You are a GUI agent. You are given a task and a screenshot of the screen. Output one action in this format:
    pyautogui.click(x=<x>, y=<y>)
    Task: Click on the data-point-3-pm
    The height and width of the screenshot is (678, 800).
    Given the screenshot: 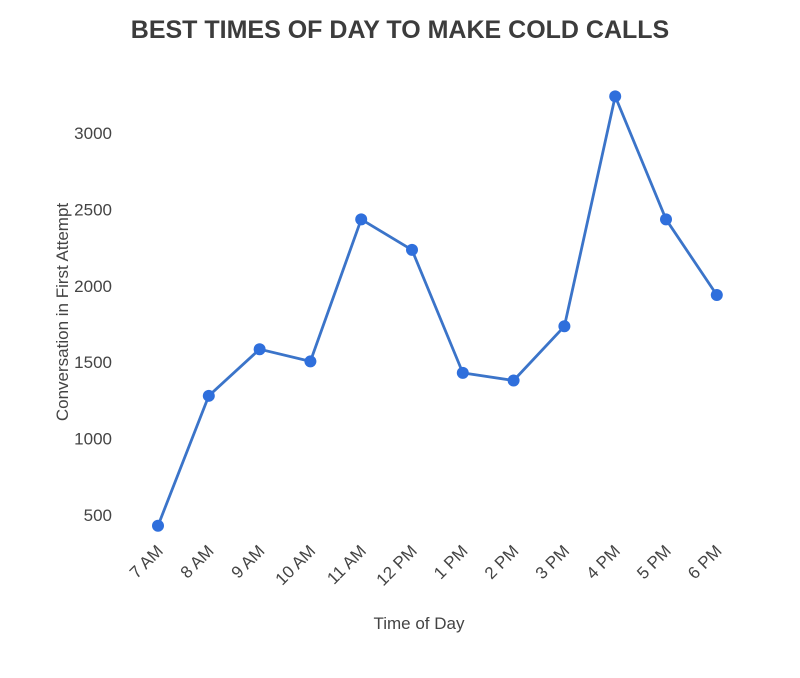 What is the action you would take?
    pyautogui.click(x=564, y=326)
    